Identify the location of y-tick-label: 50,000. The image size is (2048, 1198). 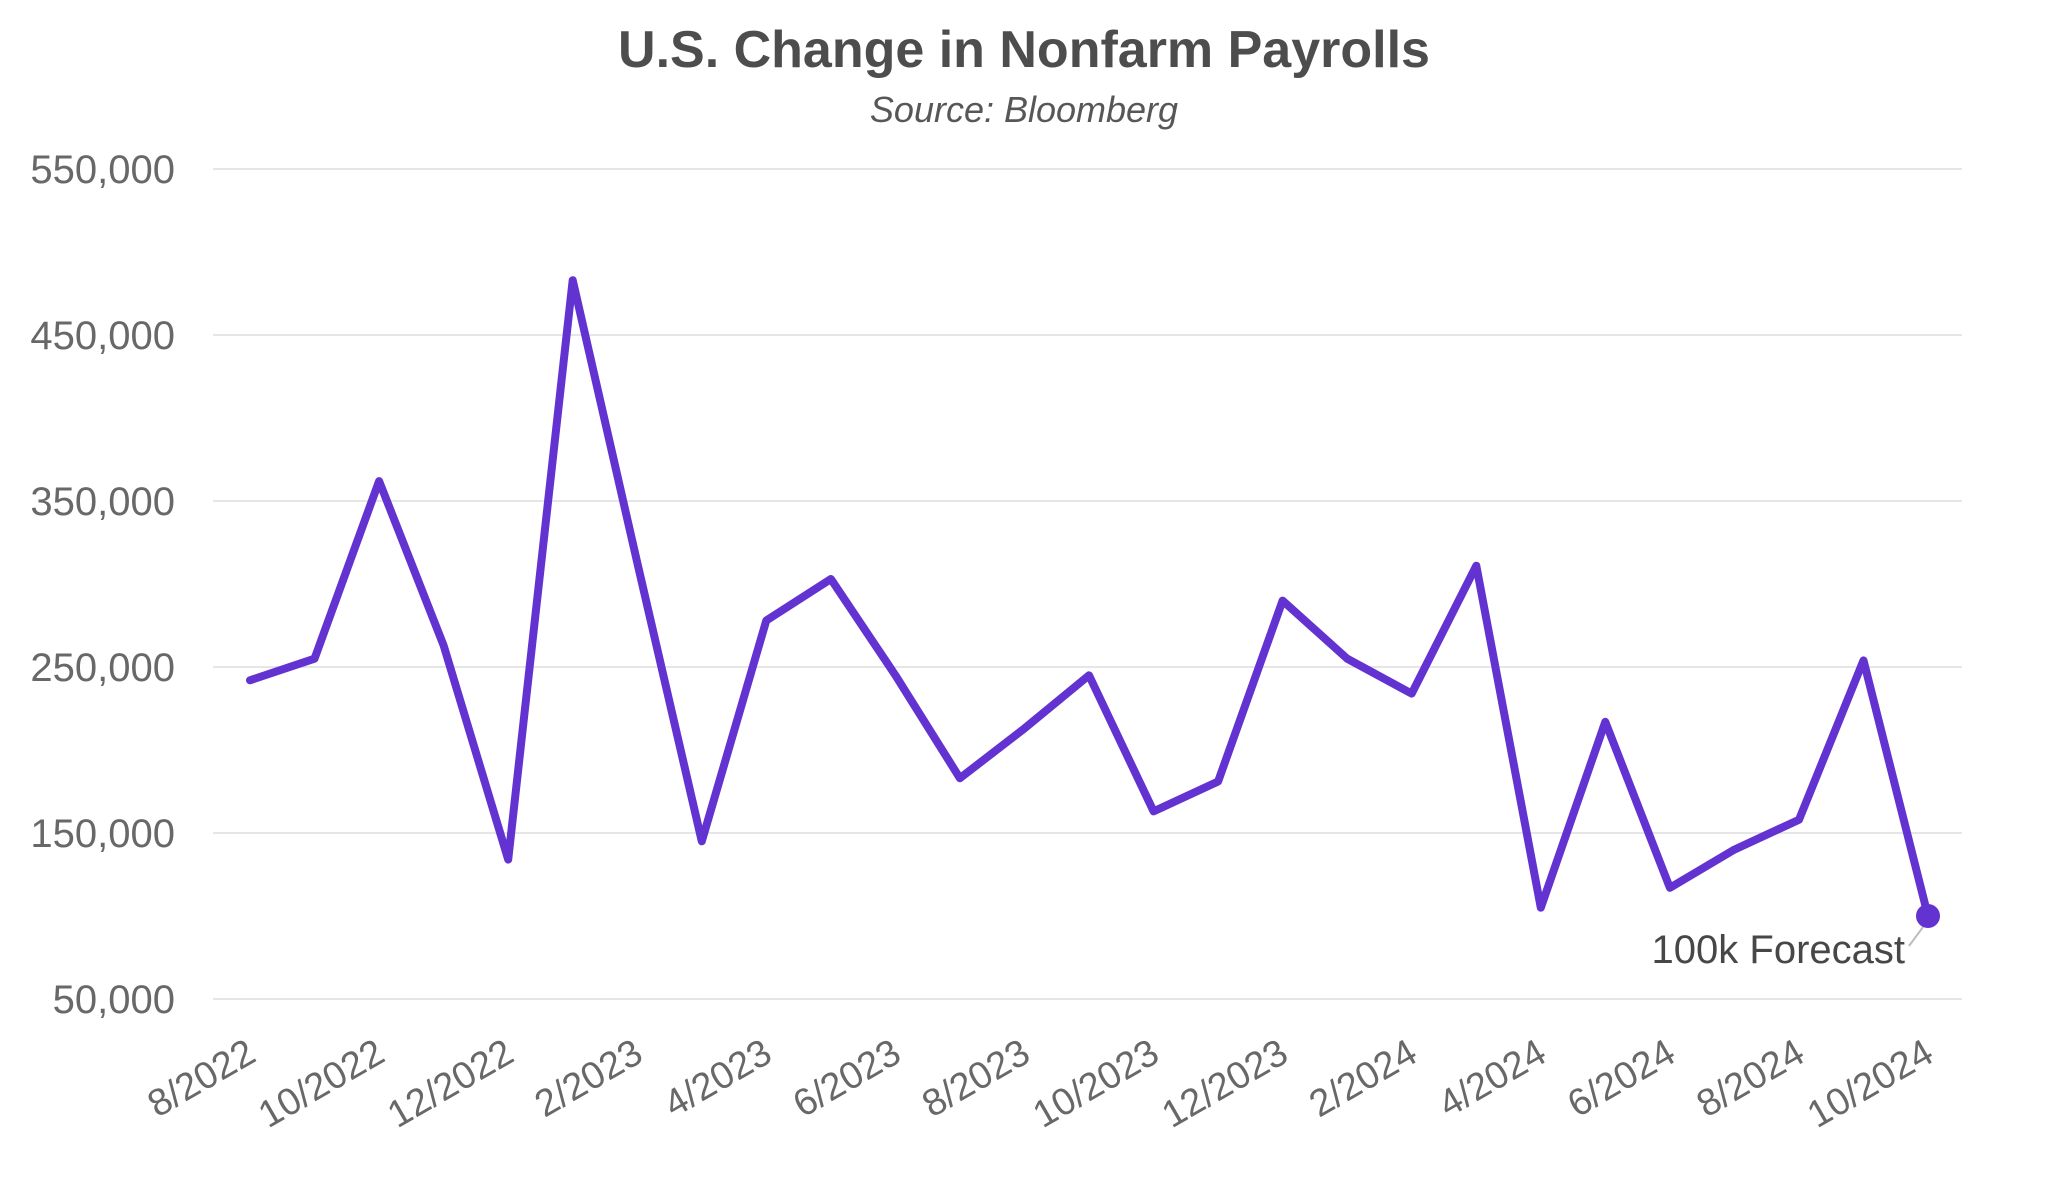
(114, 1000).